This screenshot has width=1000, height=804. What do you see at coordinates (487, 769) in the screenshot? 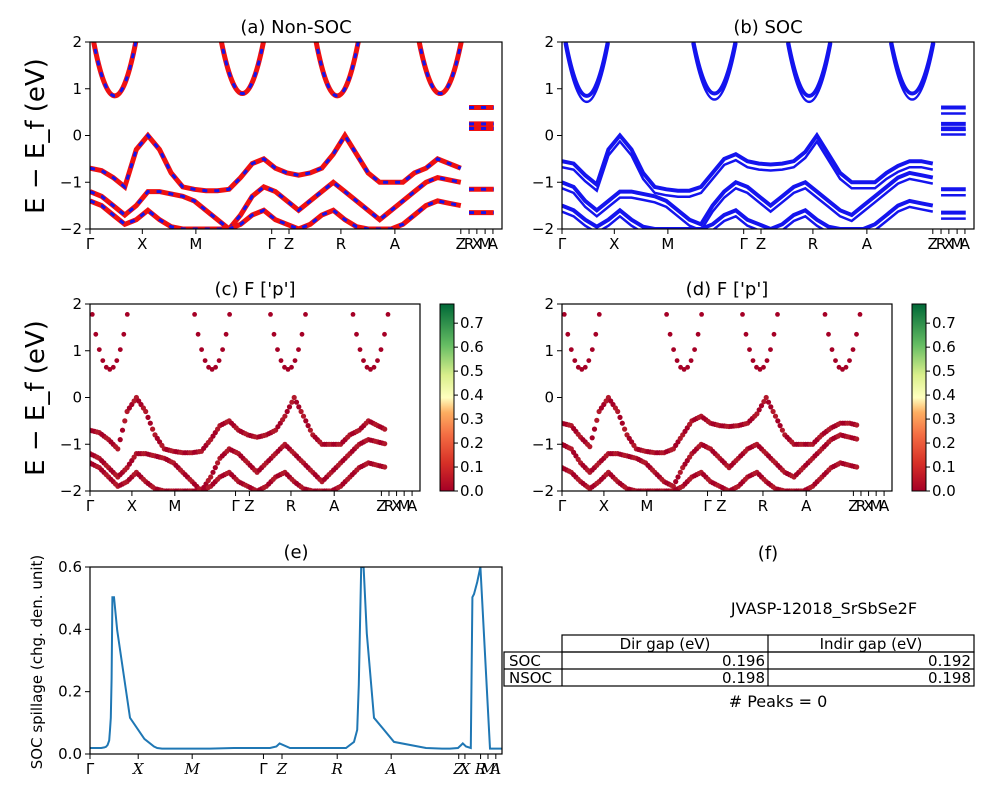
I see `panel-e-xtick-label: M` at bounding box center [487, 769].